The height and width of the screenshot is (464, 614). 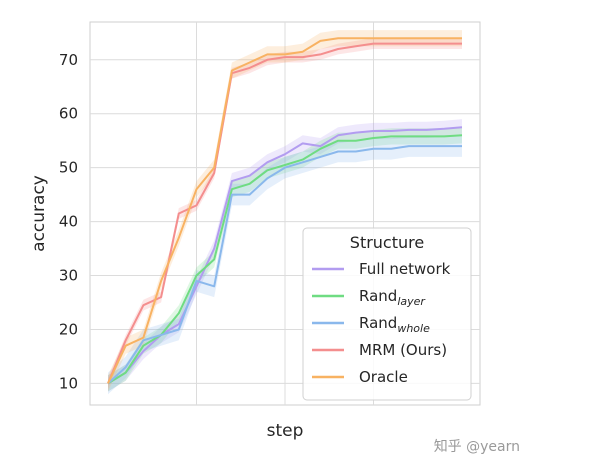 I want to click on legend-label: Randwhole, so click(x=394, y=324).